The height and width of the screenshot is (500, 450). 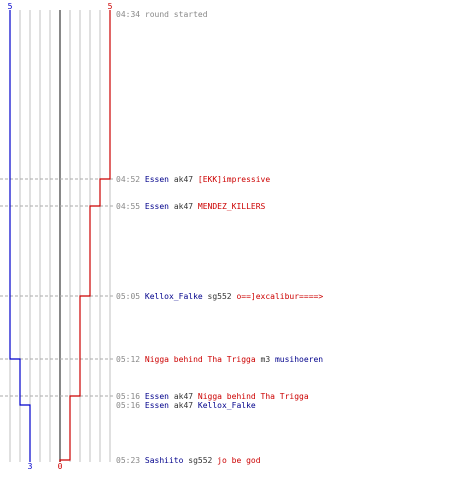 I want to click on event-target: jo be god, so click(x=236, y=460).